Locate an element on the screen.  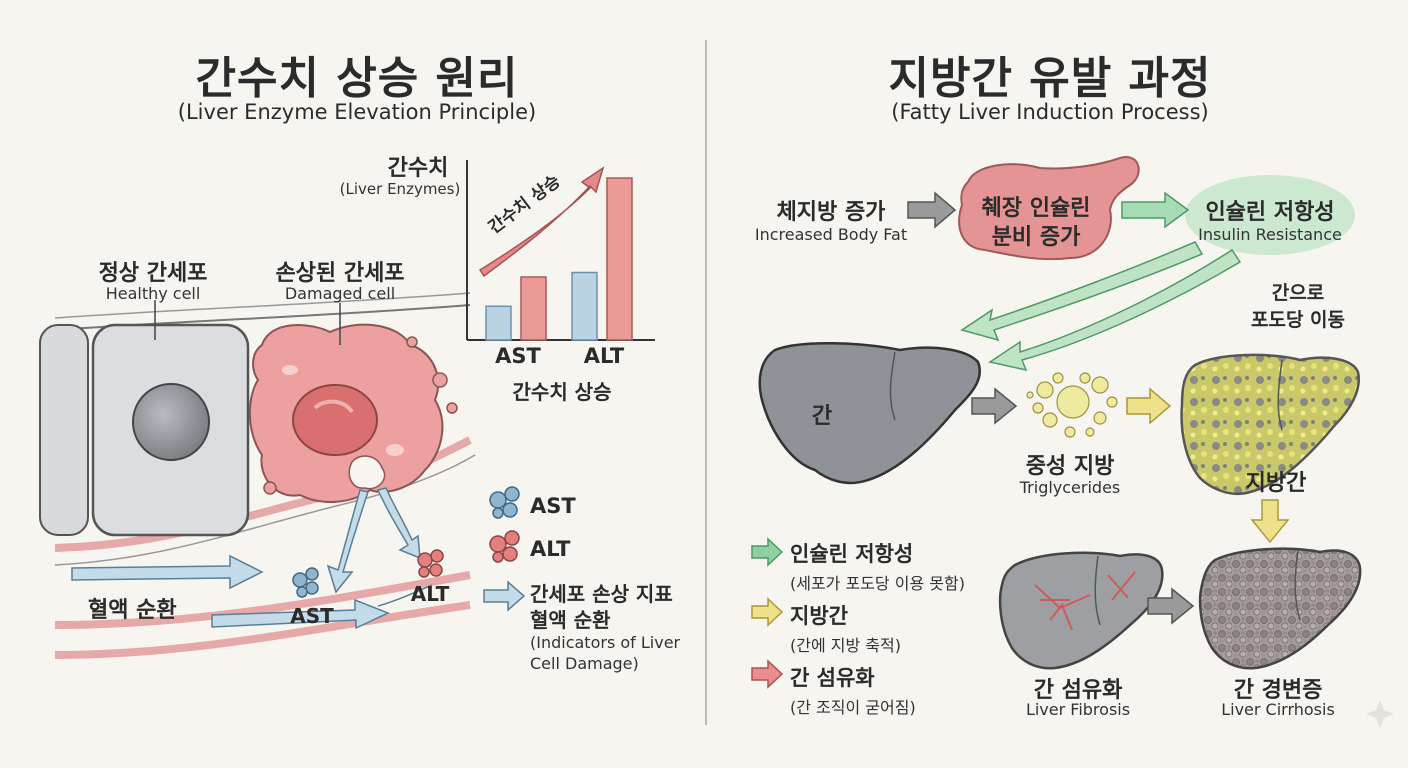
left-title: 간수치 상승 원리 is located at coordinates (357, 78).